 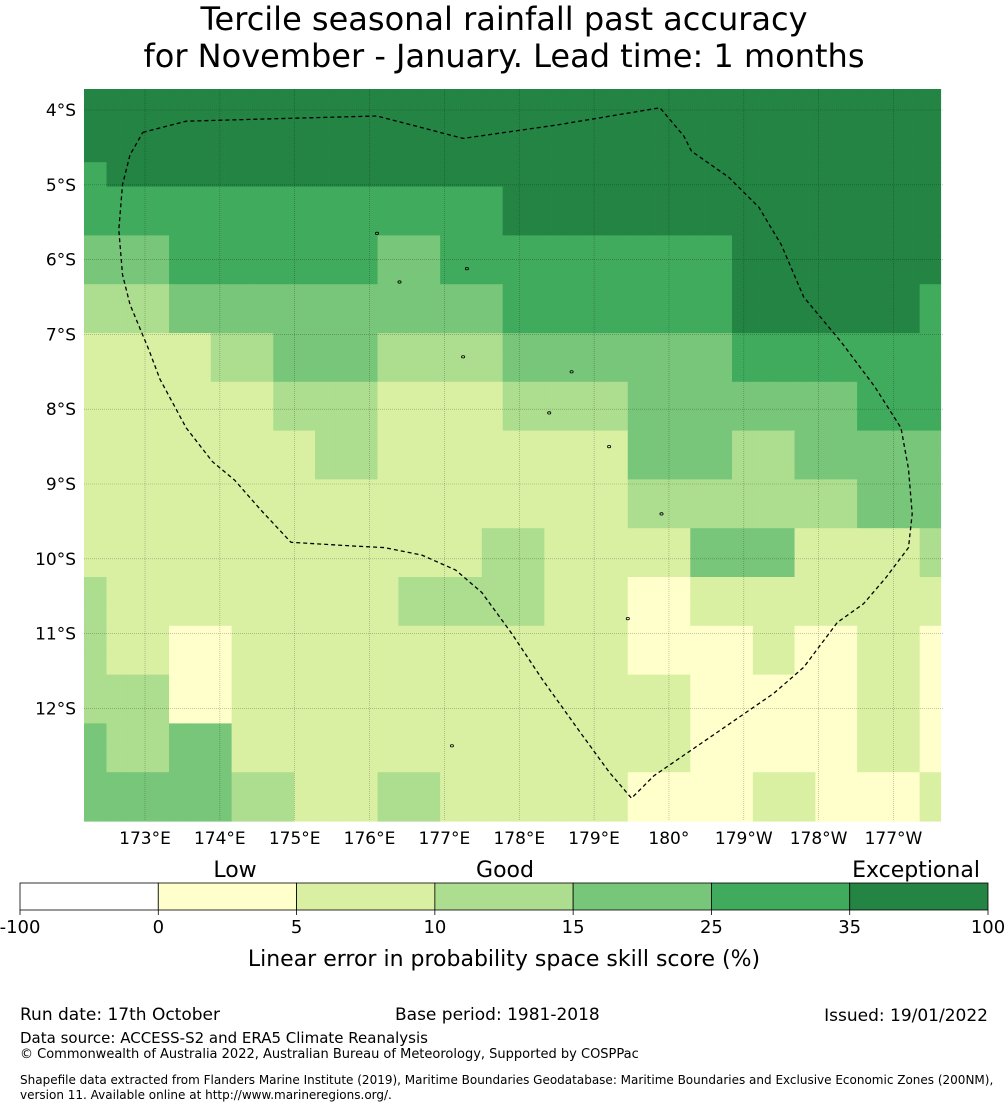 I want to click on chart-title-line1: Tercile seasonal rainfall past accuracy, so click(x=504, y=19).